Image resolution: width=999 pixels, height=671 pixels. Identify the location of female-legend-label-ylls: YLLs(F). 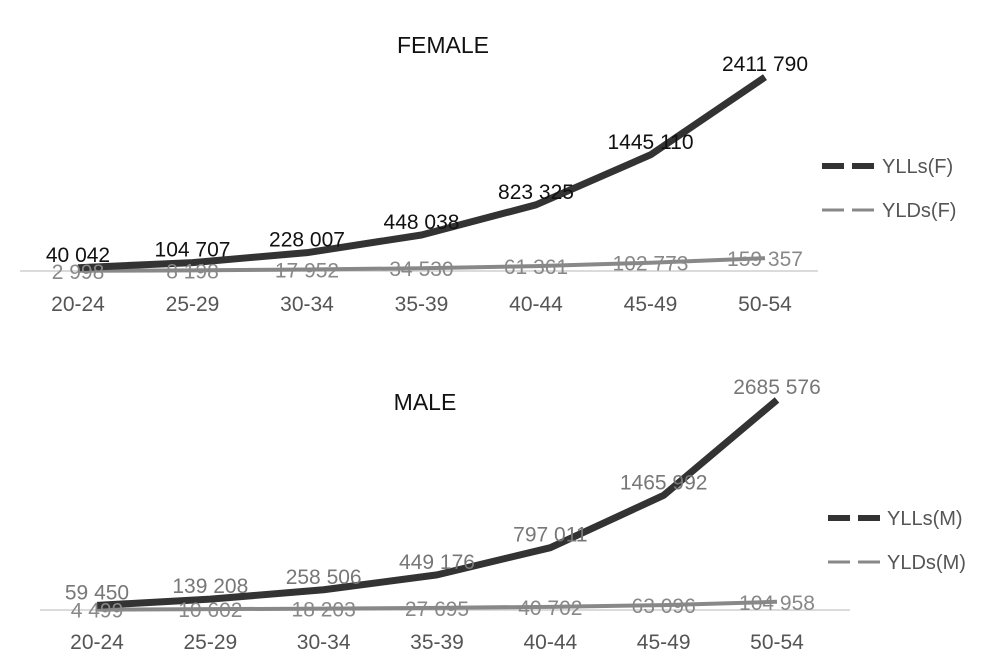
(917, 167).